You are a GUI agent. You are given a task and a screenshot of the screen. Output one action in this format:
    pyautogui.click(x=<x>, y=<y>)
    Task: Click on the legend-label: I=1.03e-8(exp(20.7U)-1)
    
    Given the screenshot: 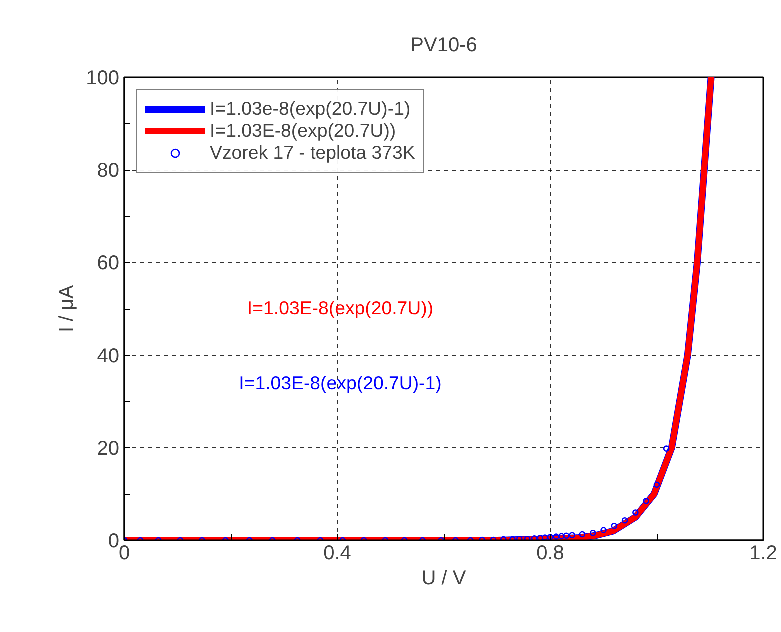 What is the action you would take?
    pyautogui.click(x=310, y=109)
    